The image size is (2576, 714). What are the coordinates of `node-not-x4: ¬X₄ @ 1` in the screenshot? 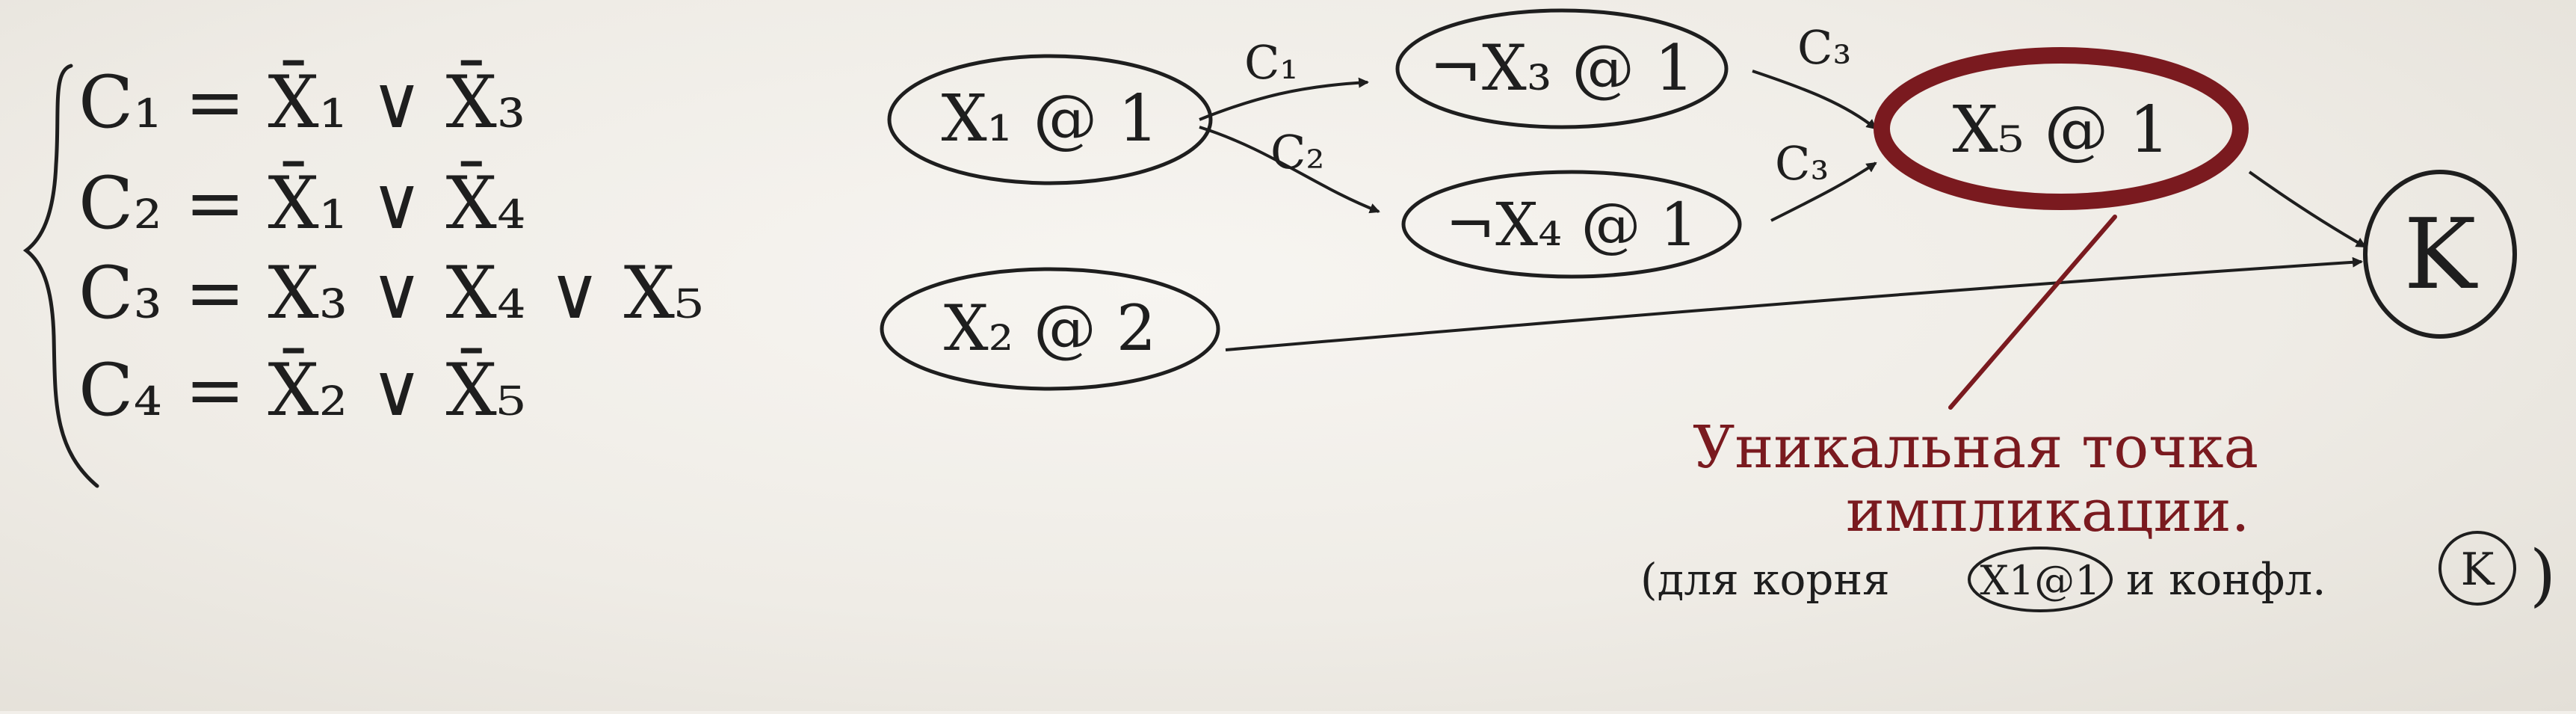 It's located at (1572, 224).